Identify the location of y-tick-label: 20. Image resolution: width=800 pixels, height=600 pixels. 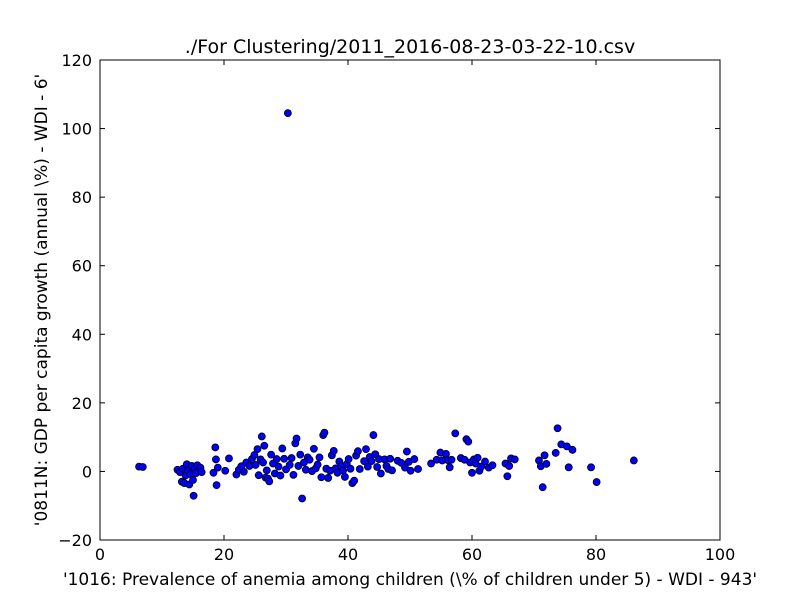
(82, 403).